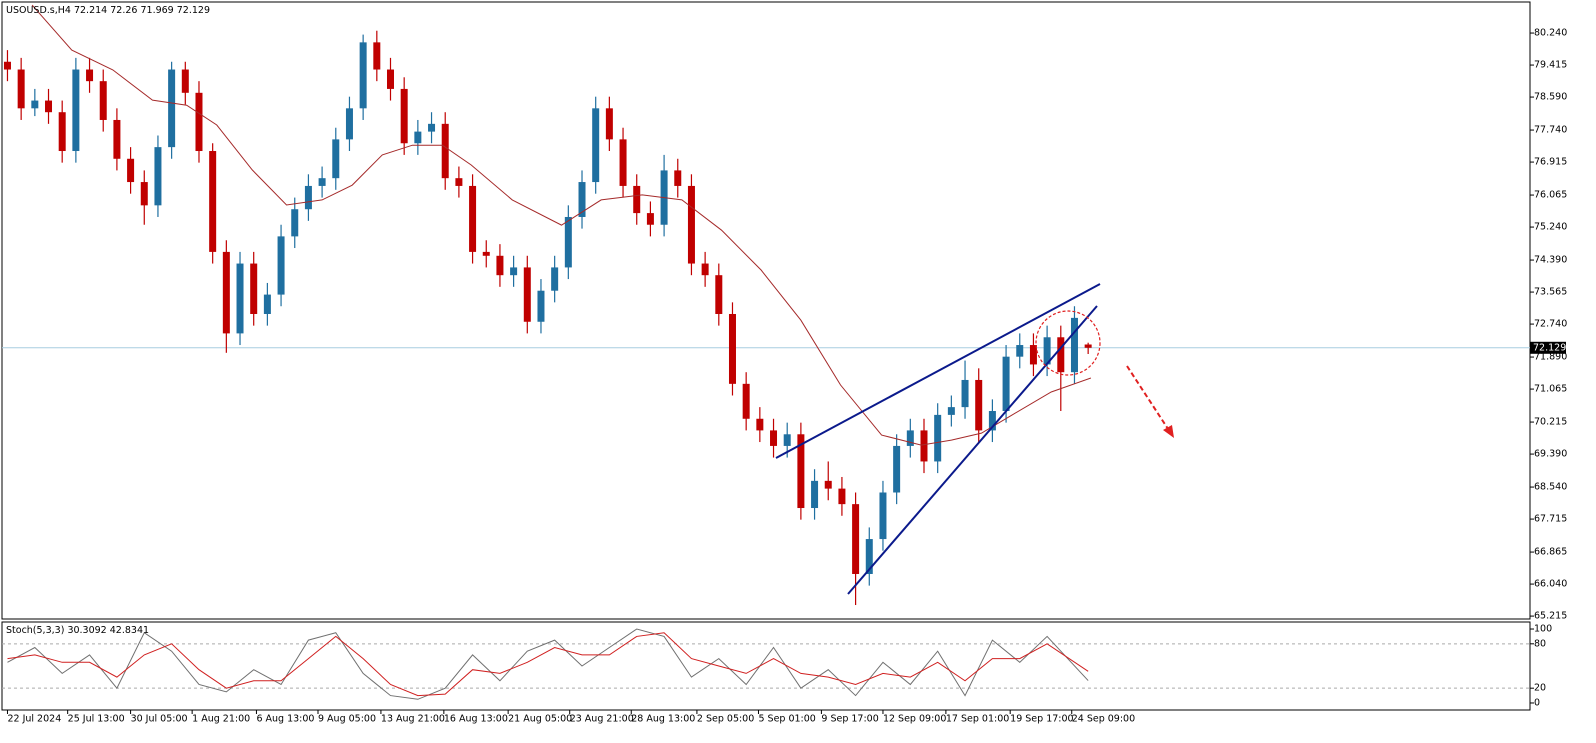 The width and height of the screenshot is (1596, 743). Describe the element at coordinates (108, 10) in the screenshot. I see `header: USOUSD.s,H4 72.214 72.26 71.969 72.129` at that location.